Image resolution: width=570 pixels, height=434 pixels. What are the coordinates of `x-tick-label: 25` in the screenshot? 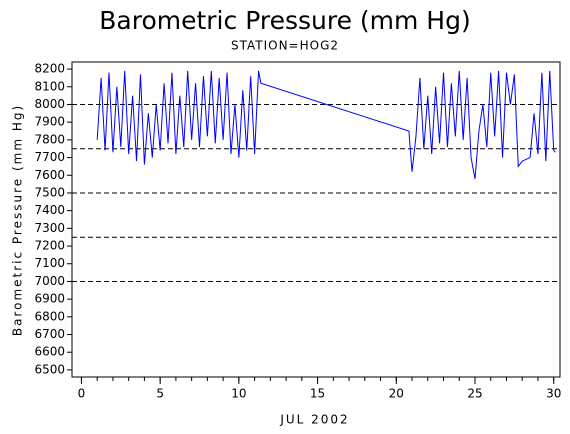 It's located at (474, 394).